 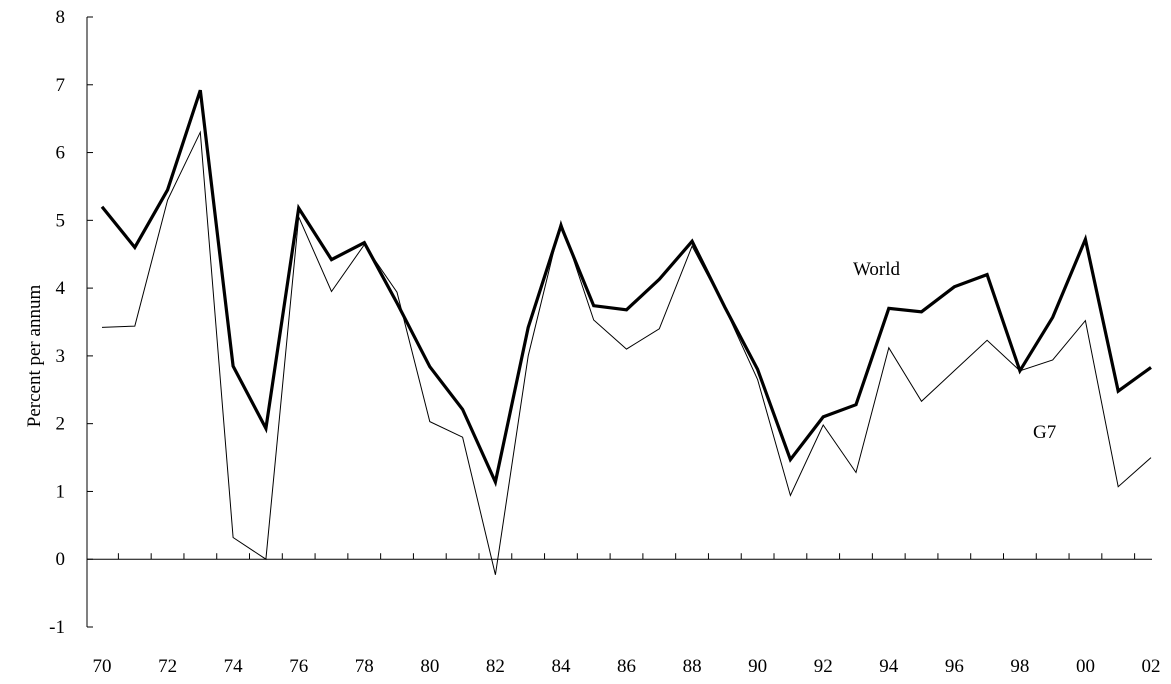 I want to click on x-tick-label: 00, so click(x=1085, y=666).